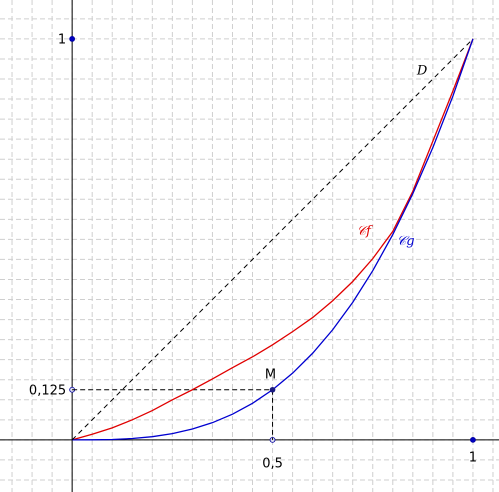 This screenshot has width=499, height=492. I want to click on point, so click(272, 389).